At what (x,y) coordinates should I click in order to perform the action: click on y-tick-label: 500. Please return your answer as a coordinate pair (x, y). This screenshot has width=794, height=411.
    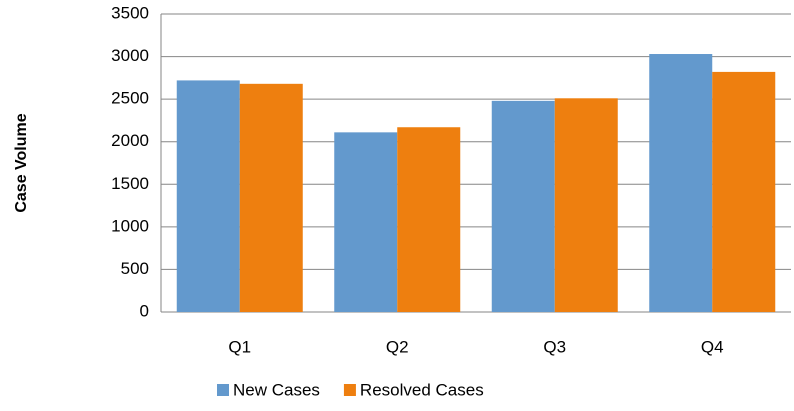
    Looking at the image, I should click on (135, 268).